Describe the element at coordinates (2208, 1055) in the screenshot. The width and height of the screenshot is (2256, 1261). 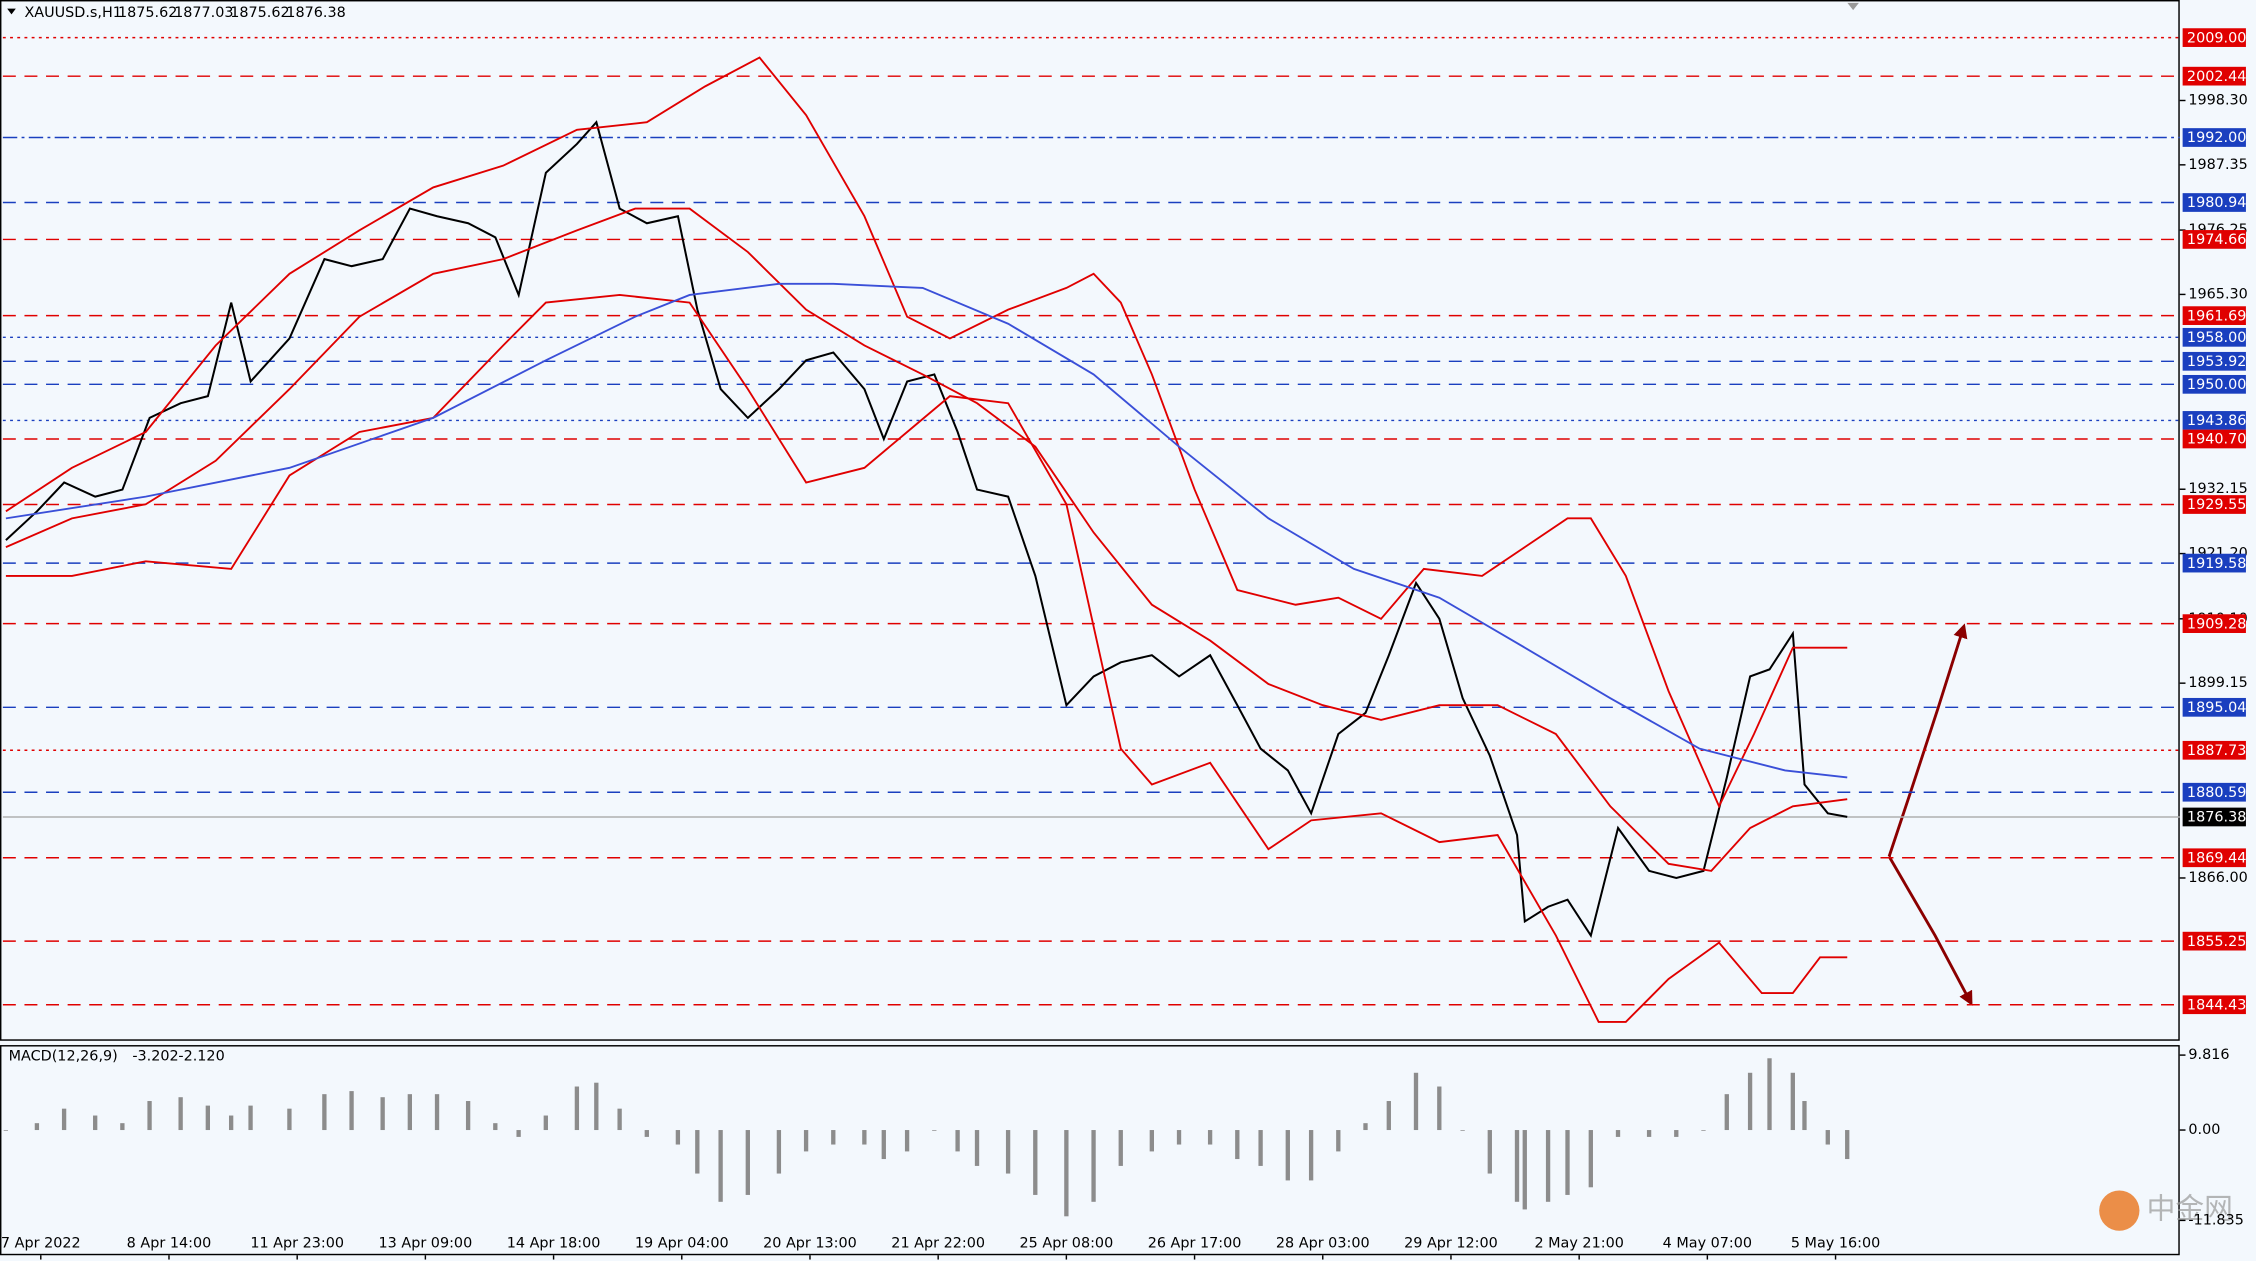
I see `macd-y-tick-label: 9.816` at that location.